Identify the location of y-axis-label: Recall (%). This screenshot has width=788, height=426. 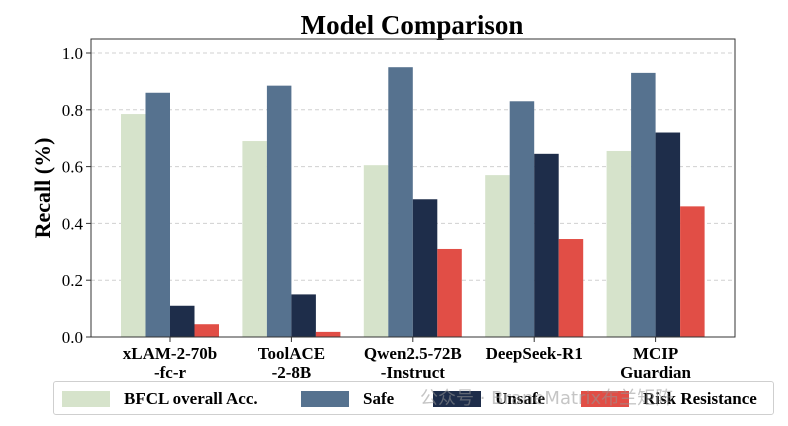
(42, 188).